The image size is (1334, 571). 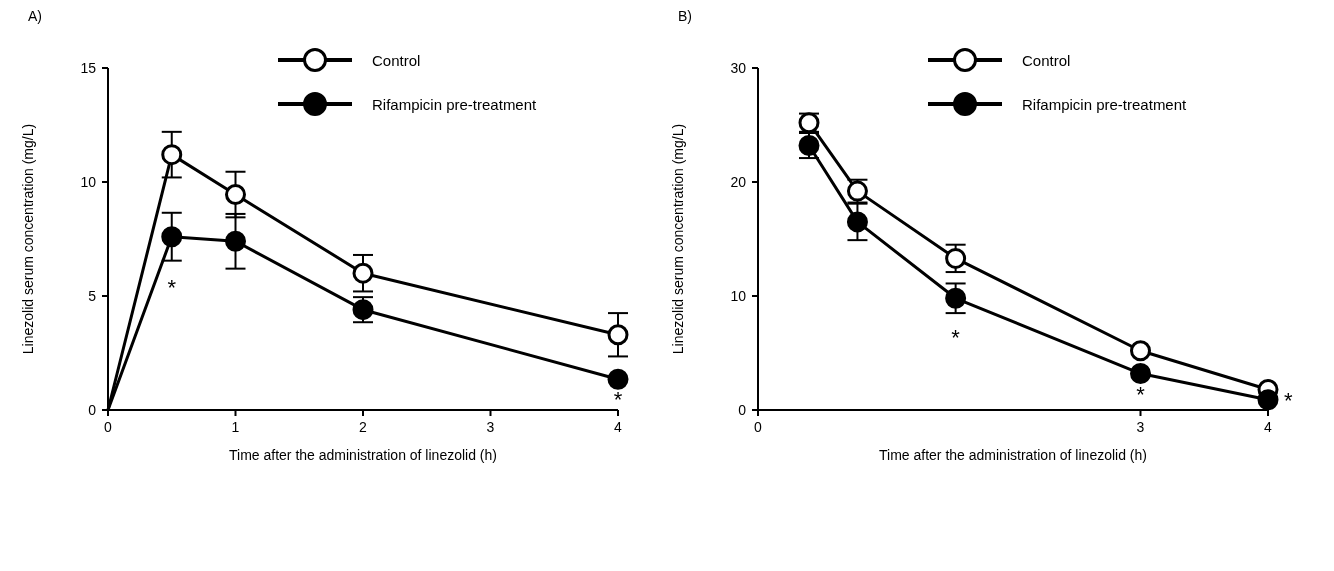 What do you see at coordinates (88, 67) in the screenshot?
I see `y-tick-label: 15` at bounding box center [88, 67].